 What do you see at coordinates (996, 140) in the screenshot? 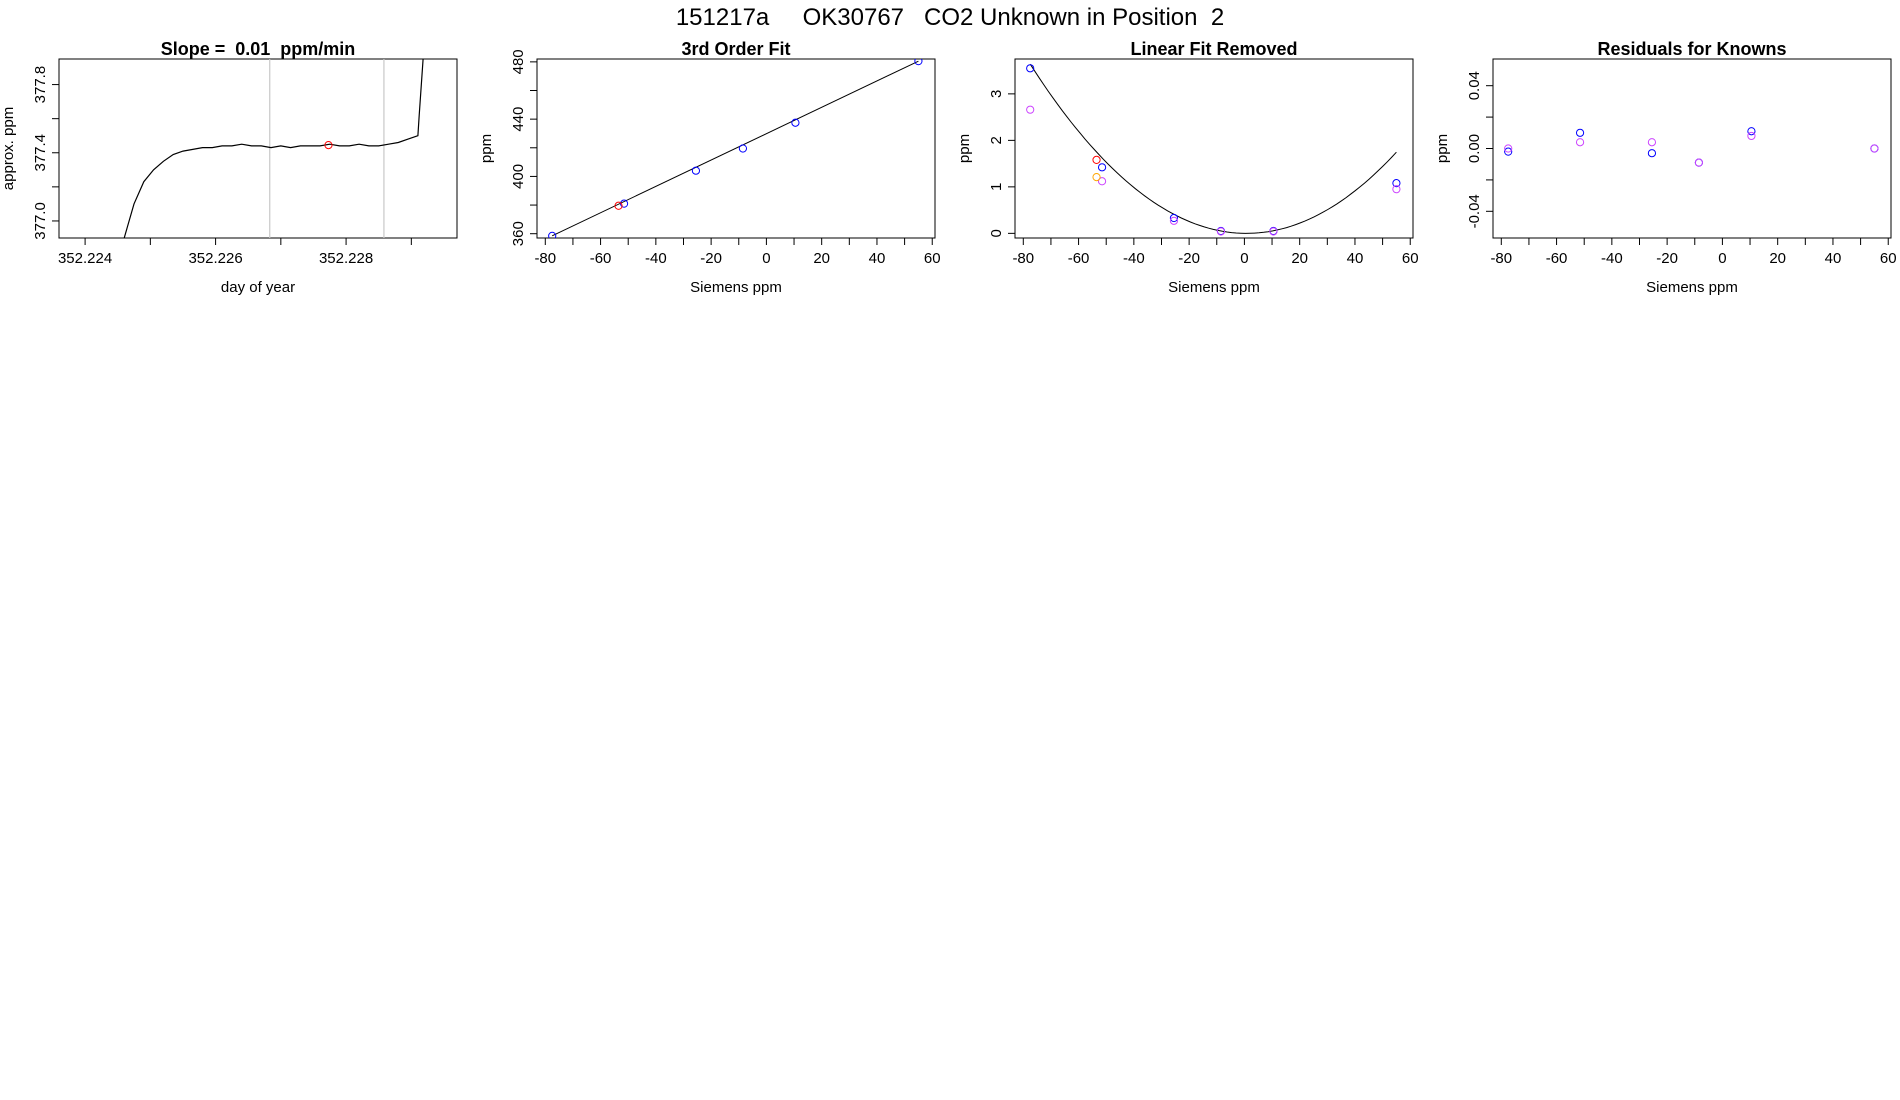
I see `y-tick-label: 2` at bounding box center [996, 140].